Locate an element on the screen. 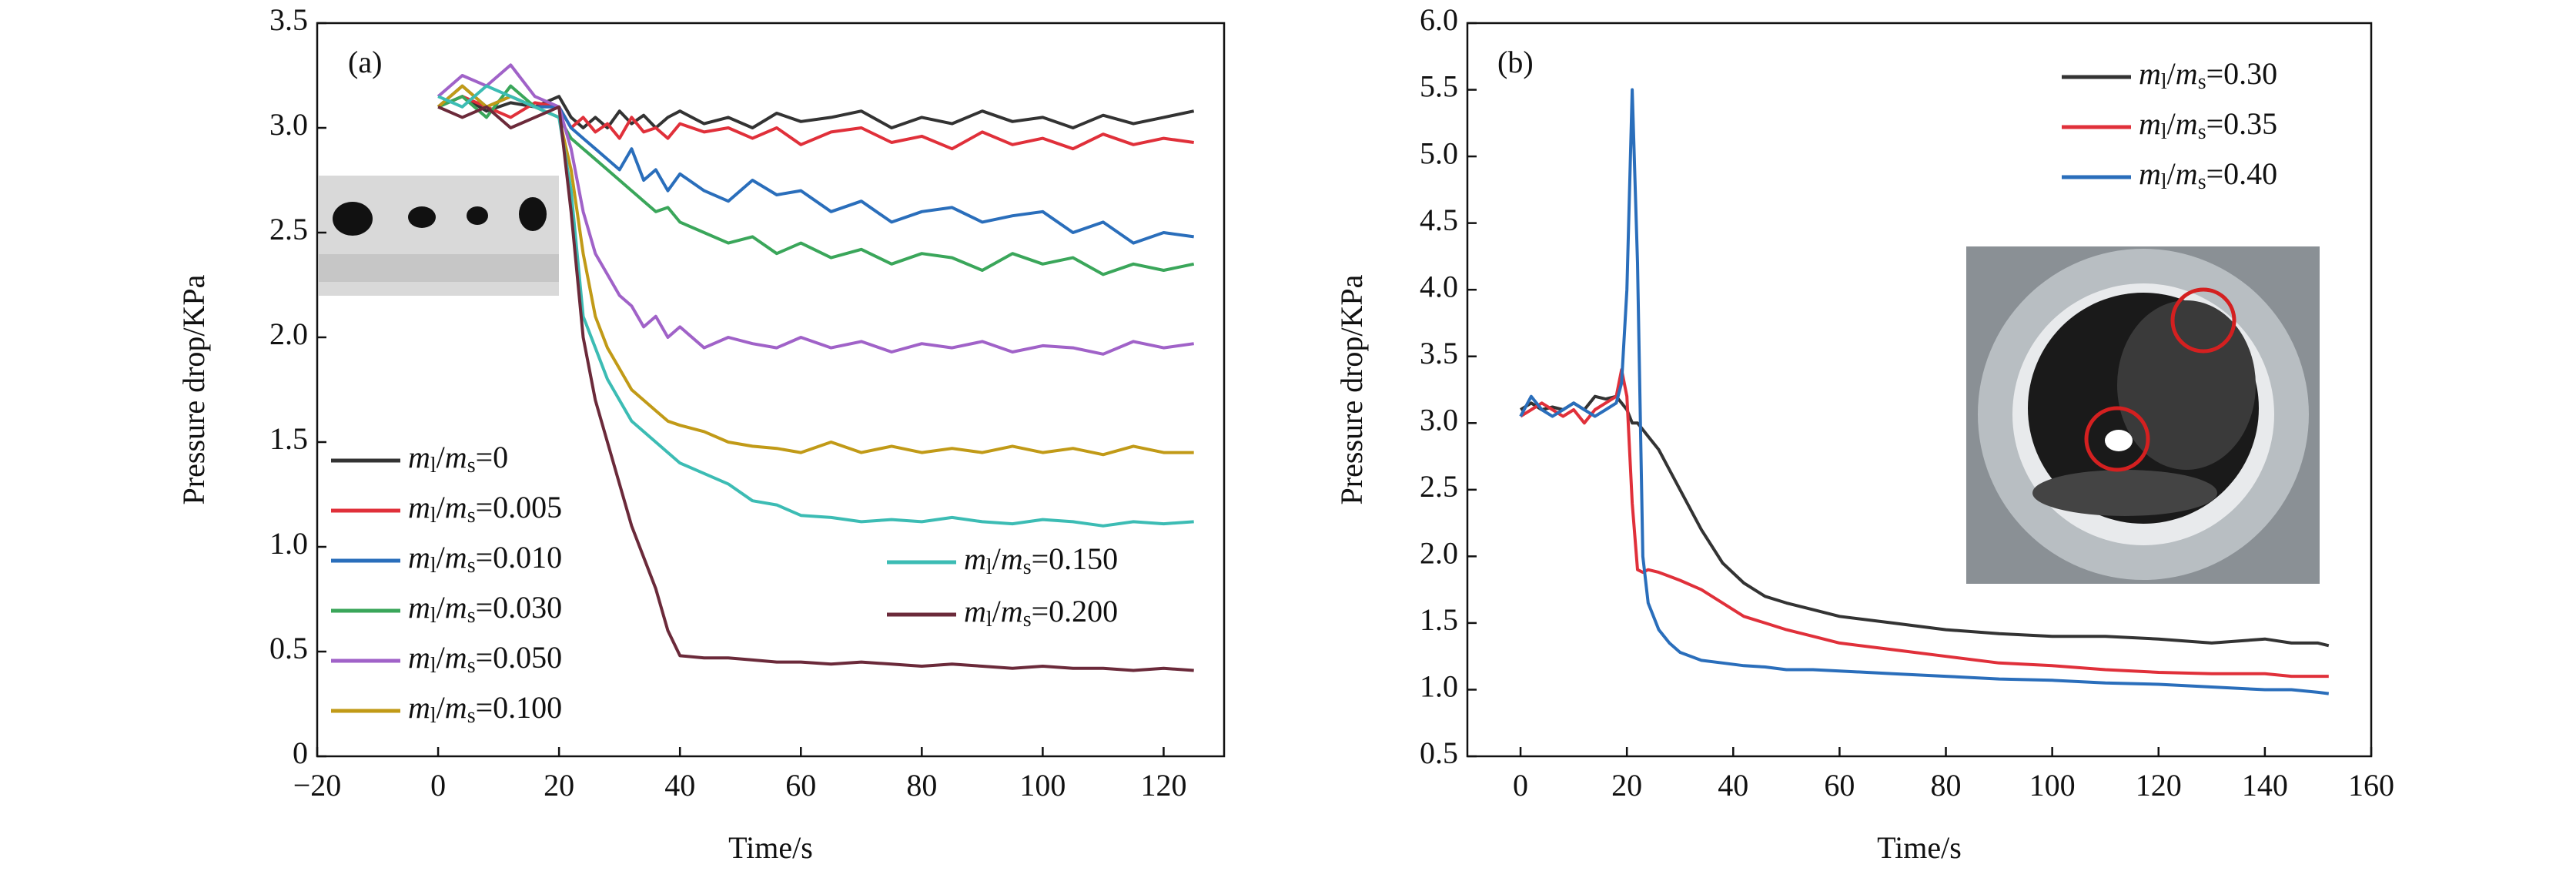  panel-label: (a) is located at coordinates (365, 62).